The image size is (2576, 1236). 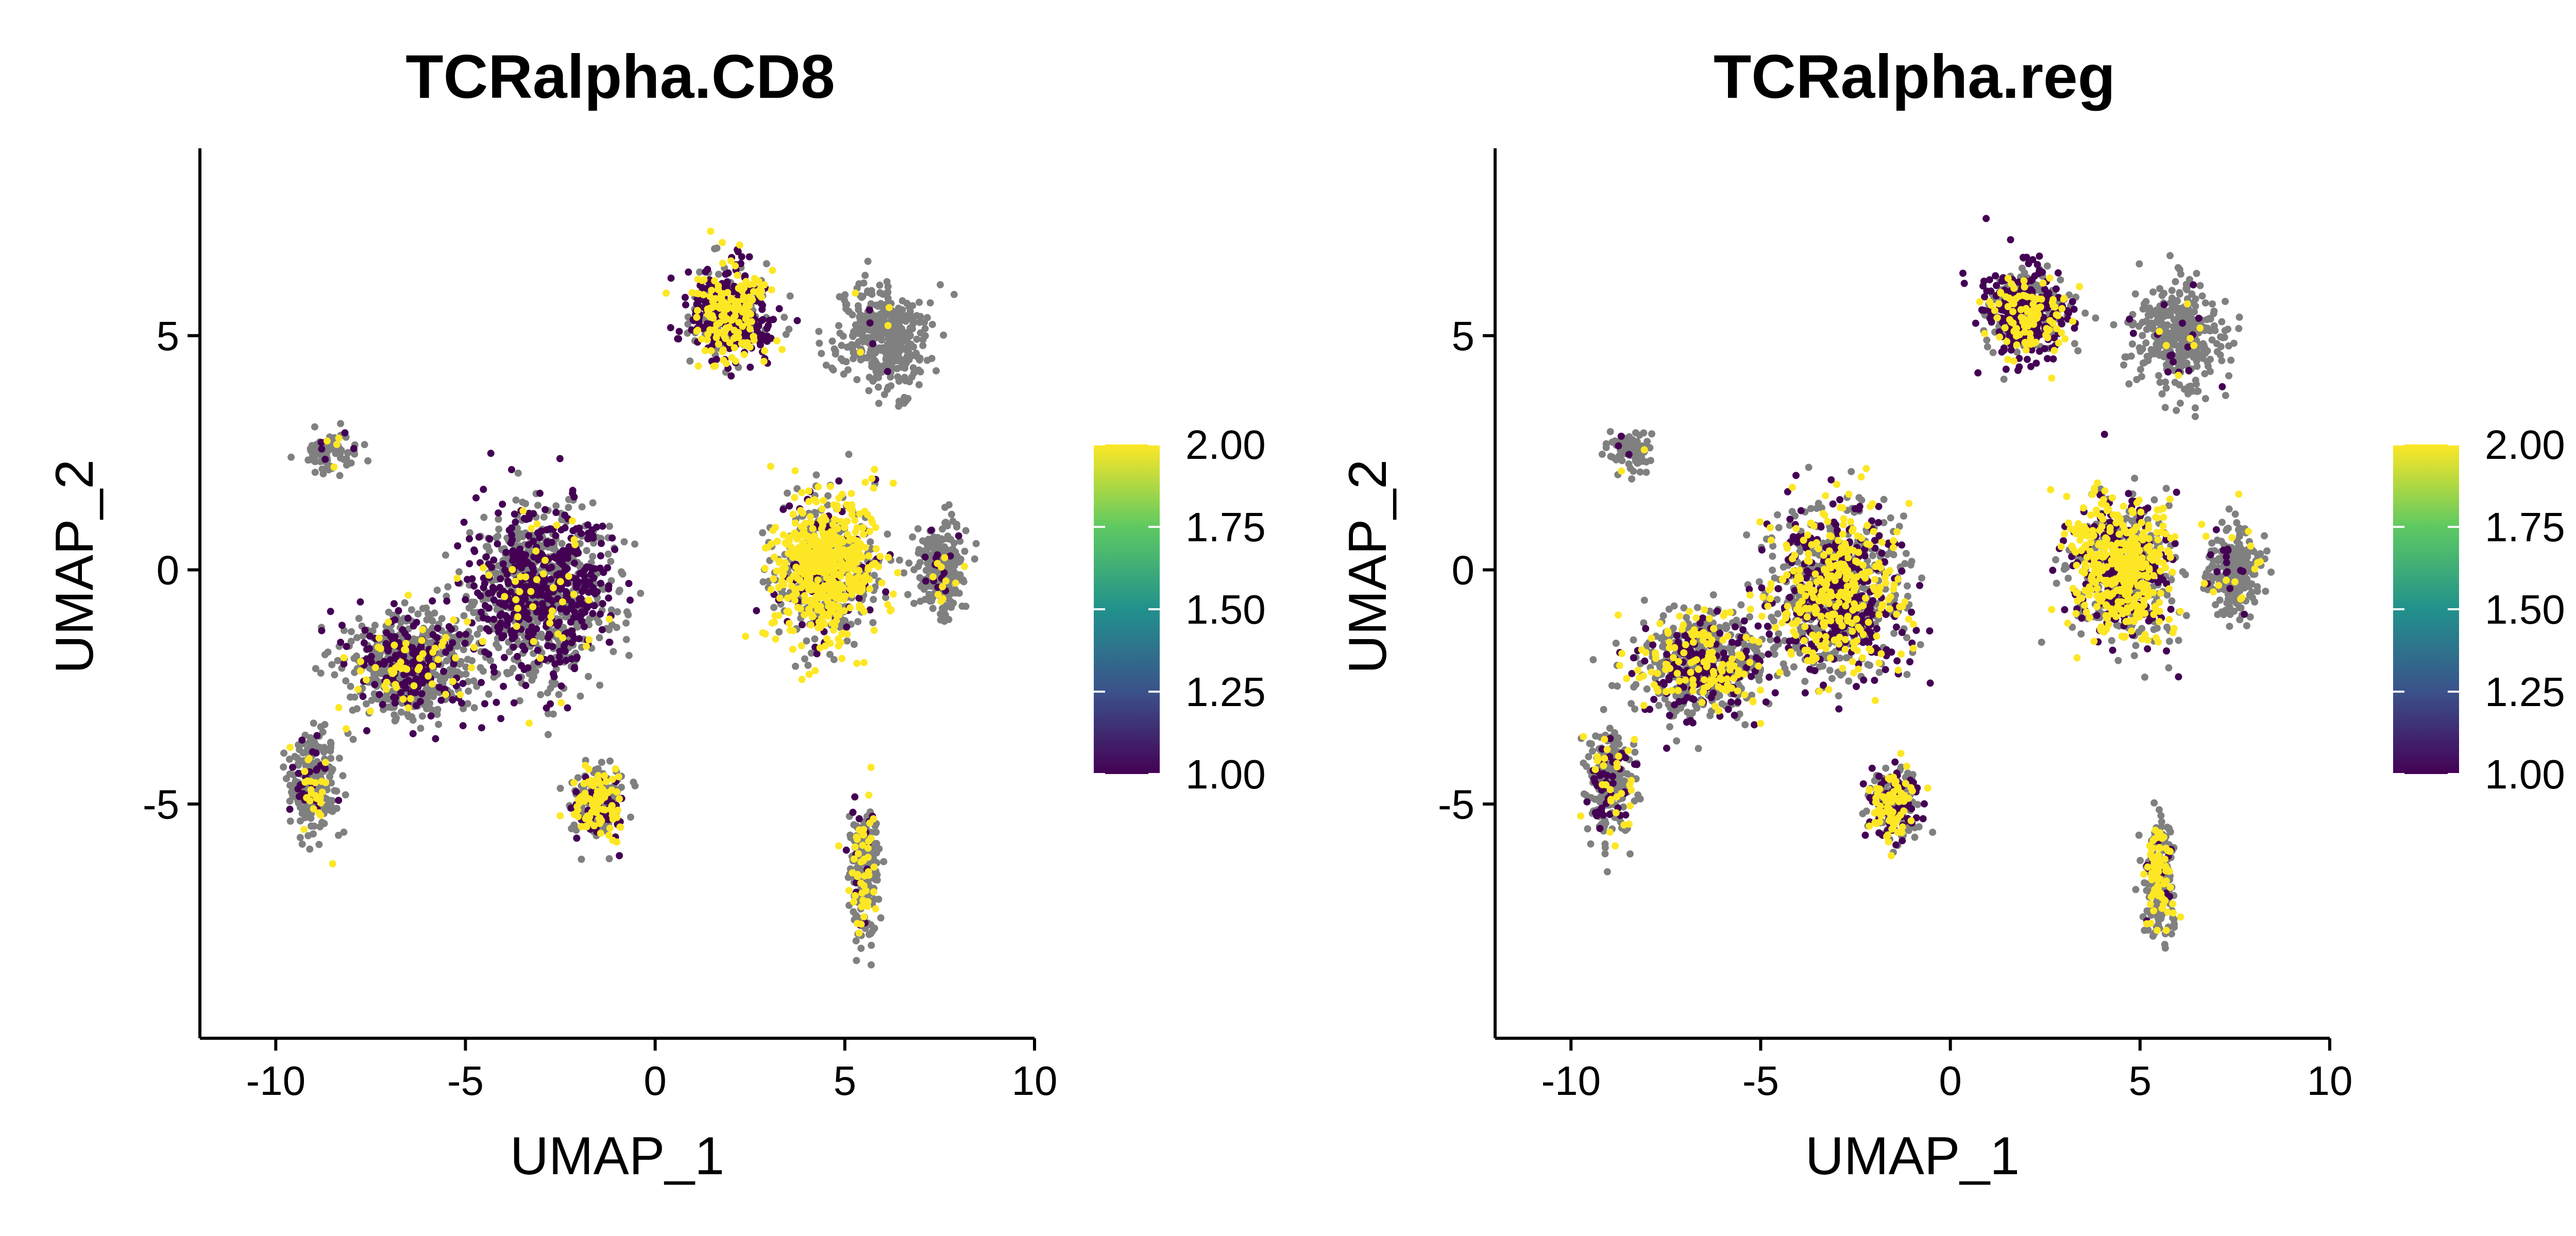 I want to click on colorbar: 1.001.251.501.752.00, so click(x=1180, y=609).